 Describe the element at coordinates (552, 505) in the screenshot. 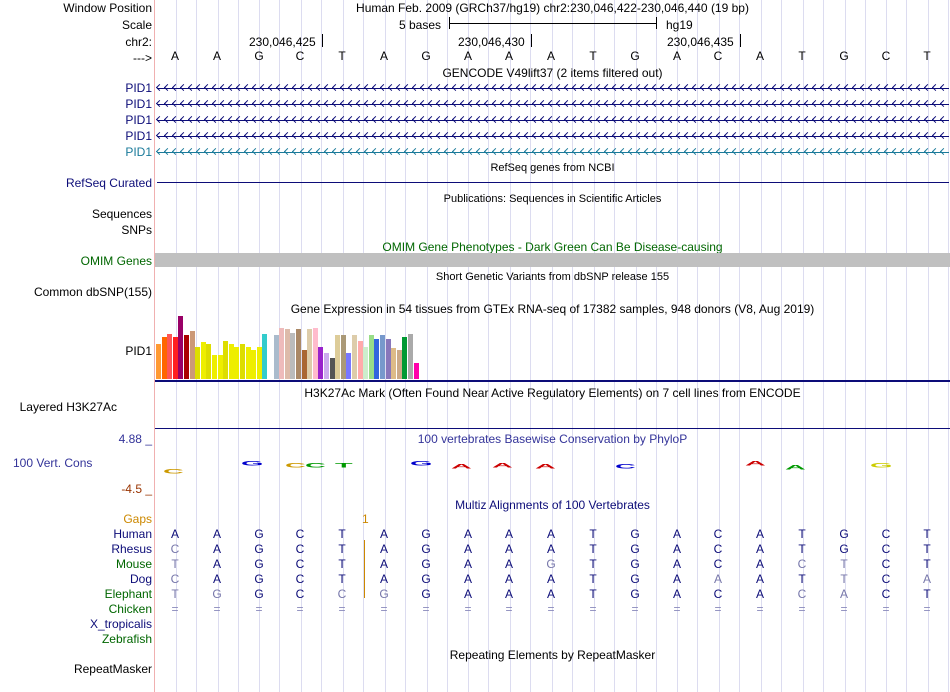

I see `multiz-title: Multiz Alignments of 100 Vertebrates` at that location.